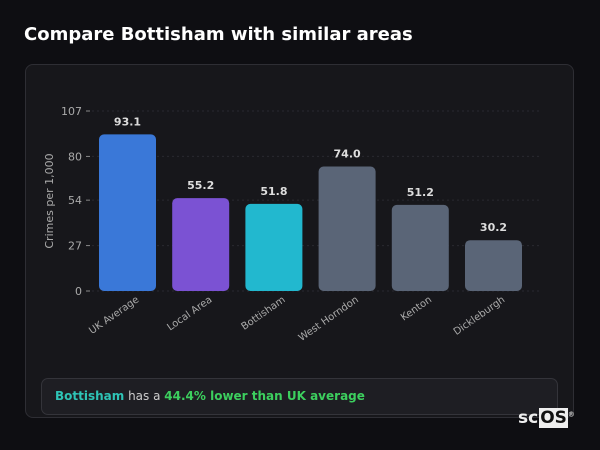 The image size is (600, 450). Describe the element at coordinates (416, 308) in the screenshot. I see `x-tick-label: Kenton` at that location.